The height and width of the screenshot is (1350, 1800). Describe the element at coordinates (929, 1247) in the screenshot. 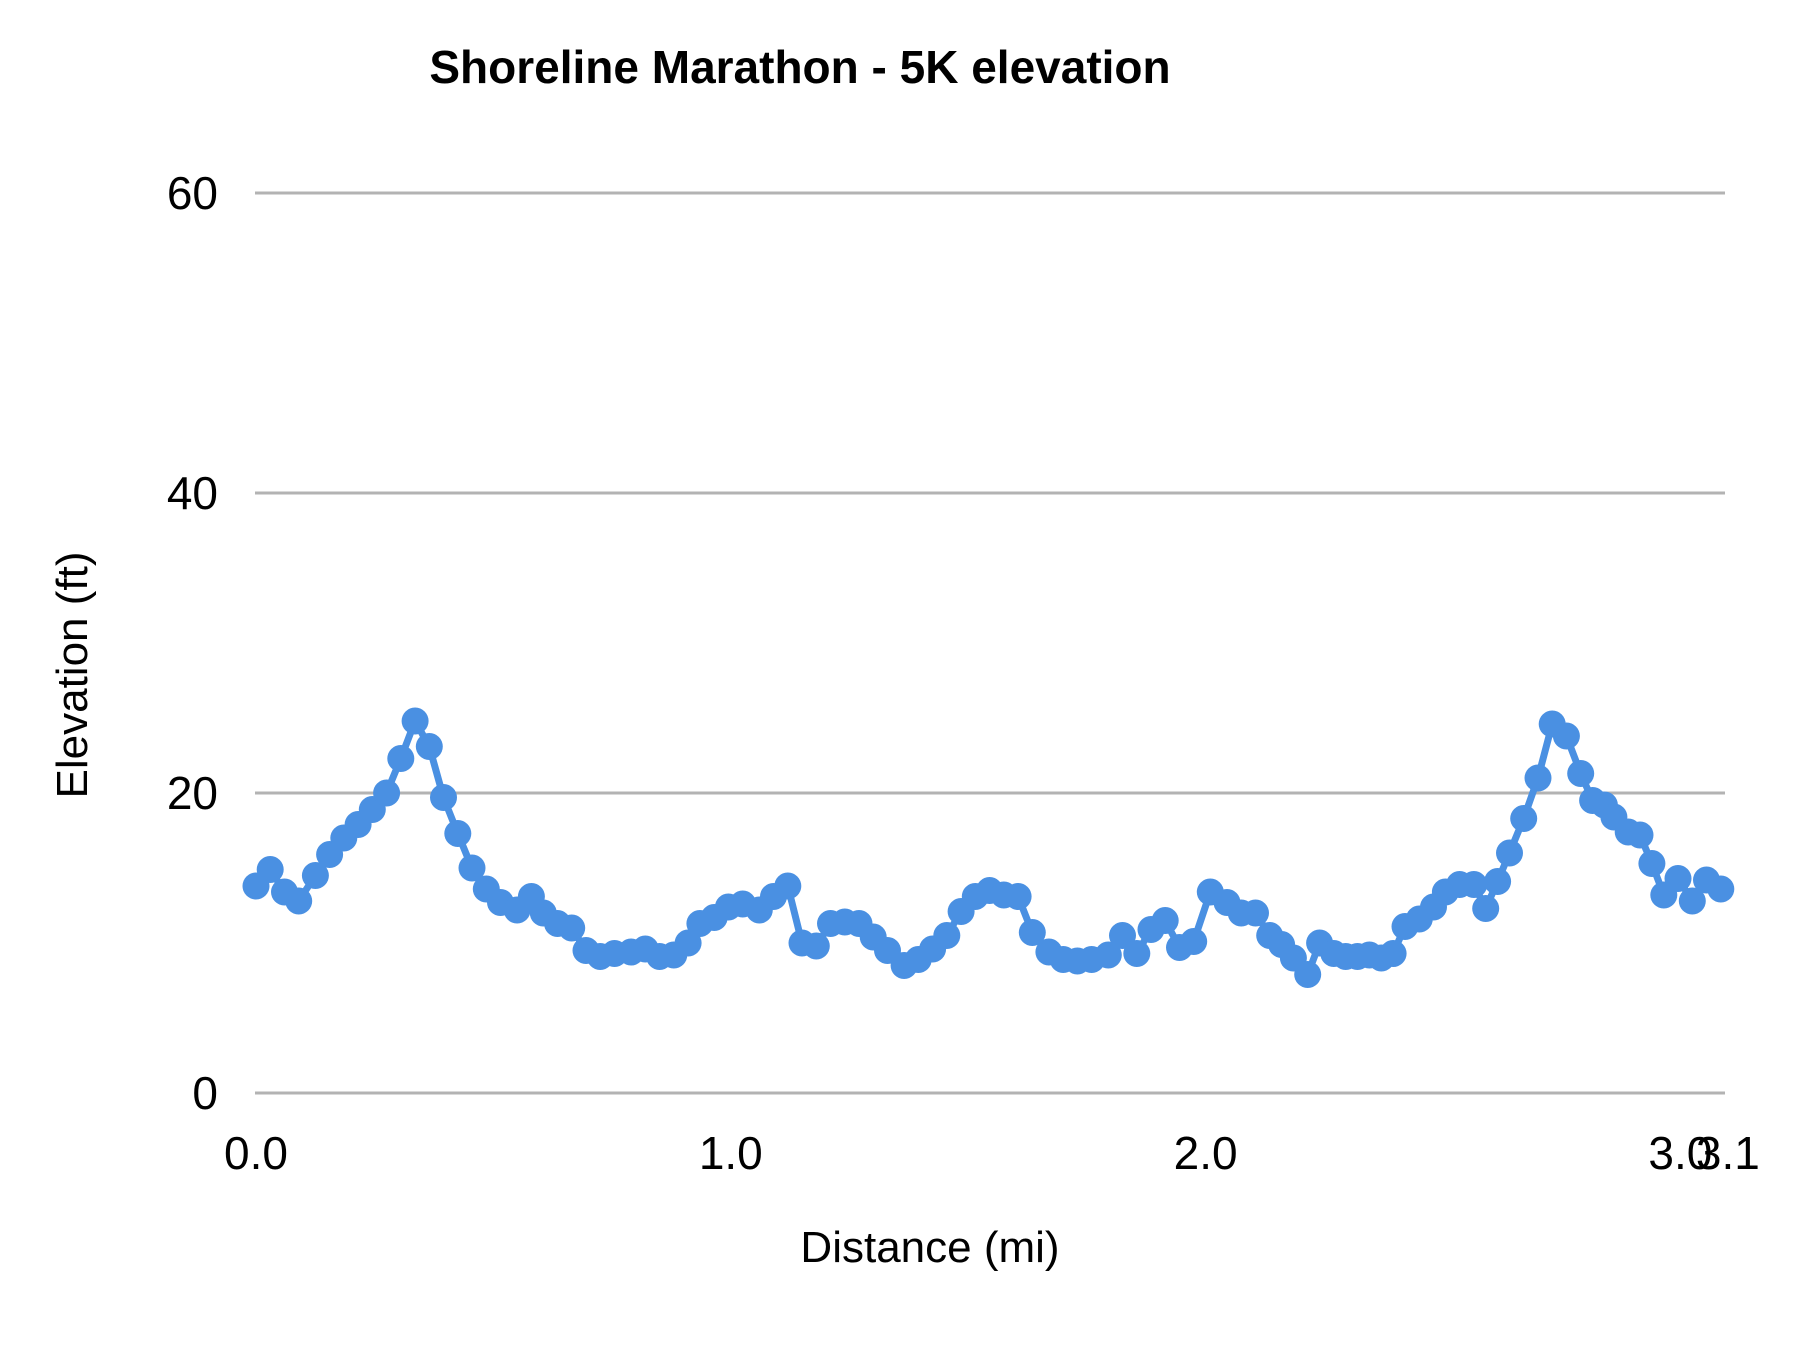

I see `x-axis-title: Distance (mi)` at that location.